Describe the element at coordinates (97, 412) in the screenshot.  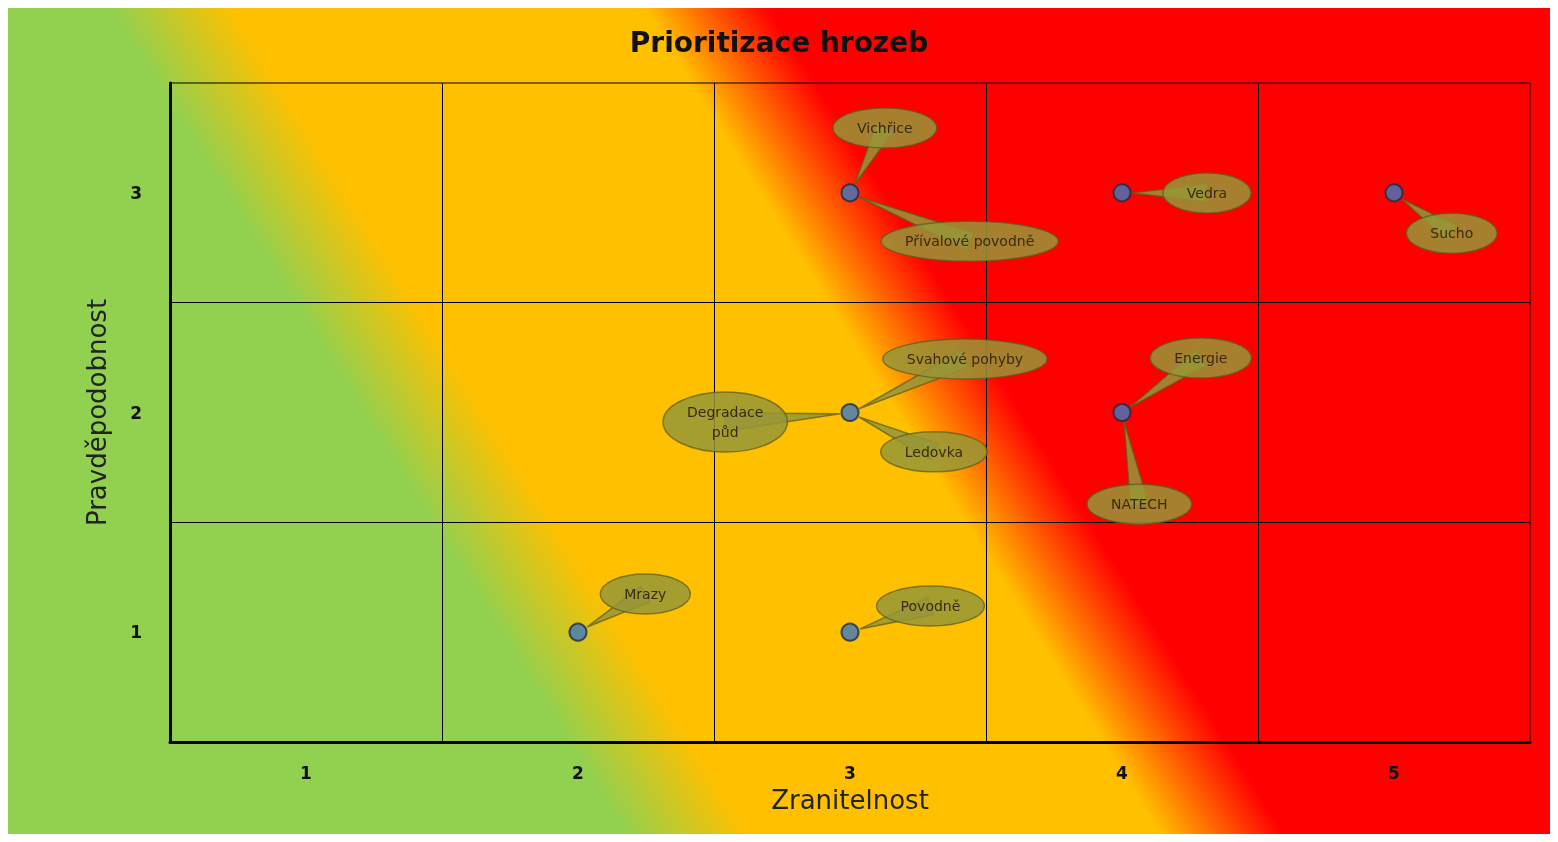
I see `y-axis-title: Pravděpodobnost` at that location.